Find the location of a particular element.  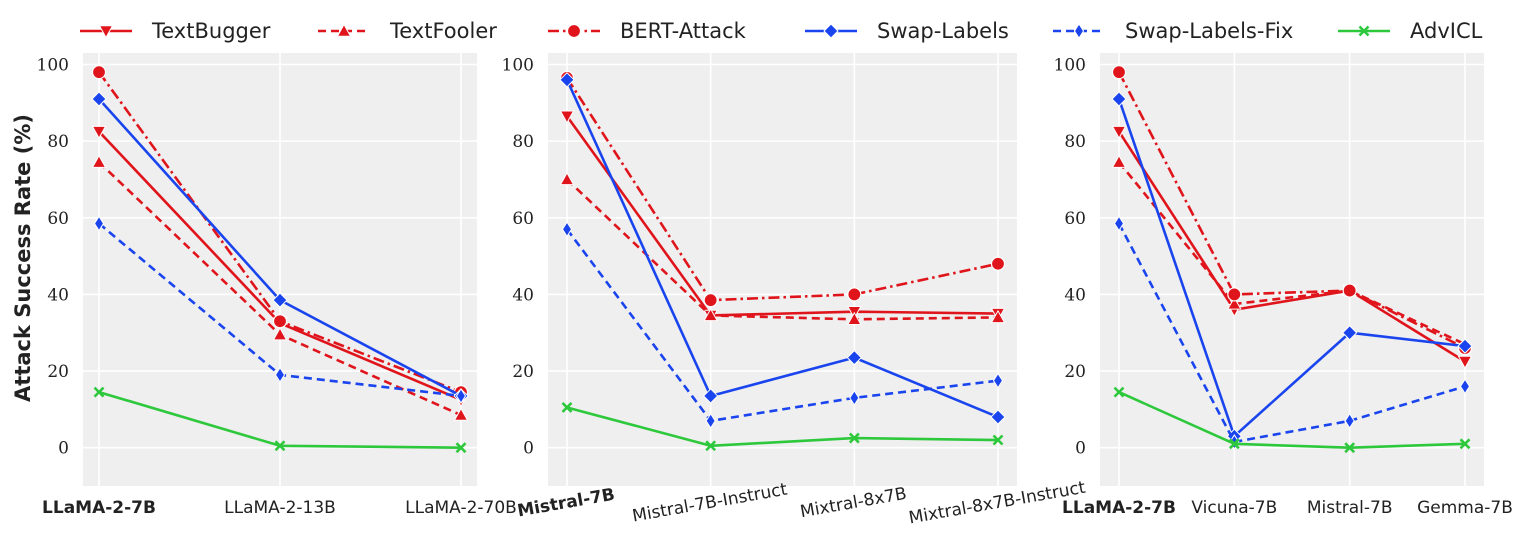

series-textfooler is located at coordinates (782, 248).